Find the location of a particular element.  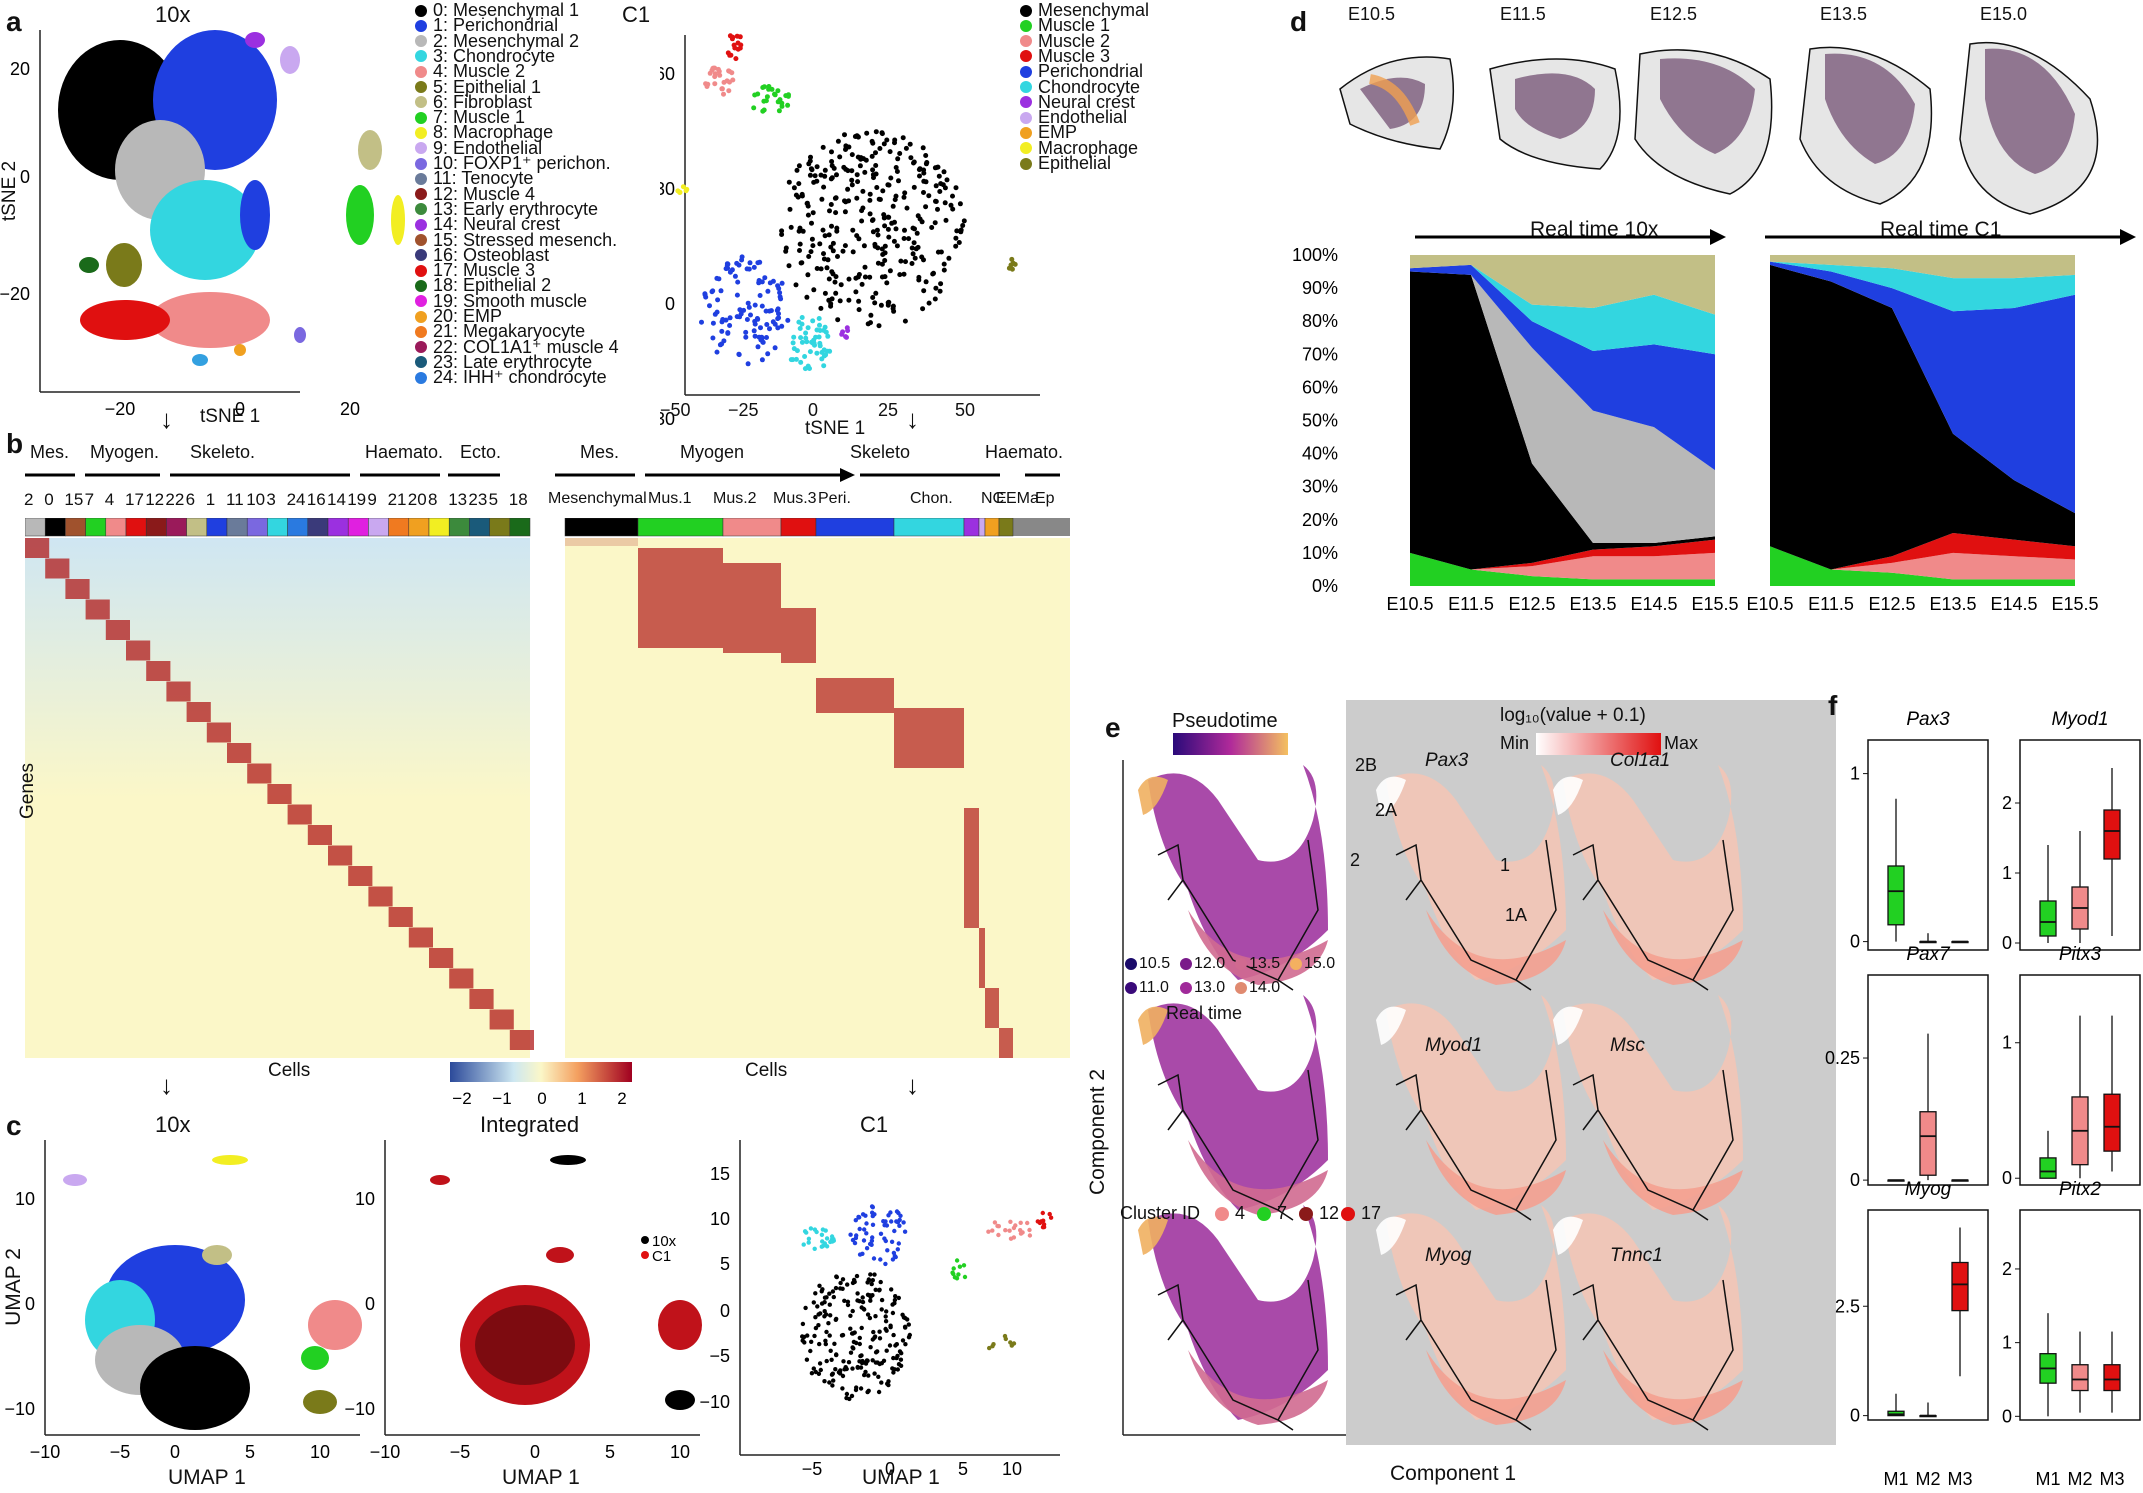

cluster-legend-item: 12 is located at coordinates (1319, 1213).